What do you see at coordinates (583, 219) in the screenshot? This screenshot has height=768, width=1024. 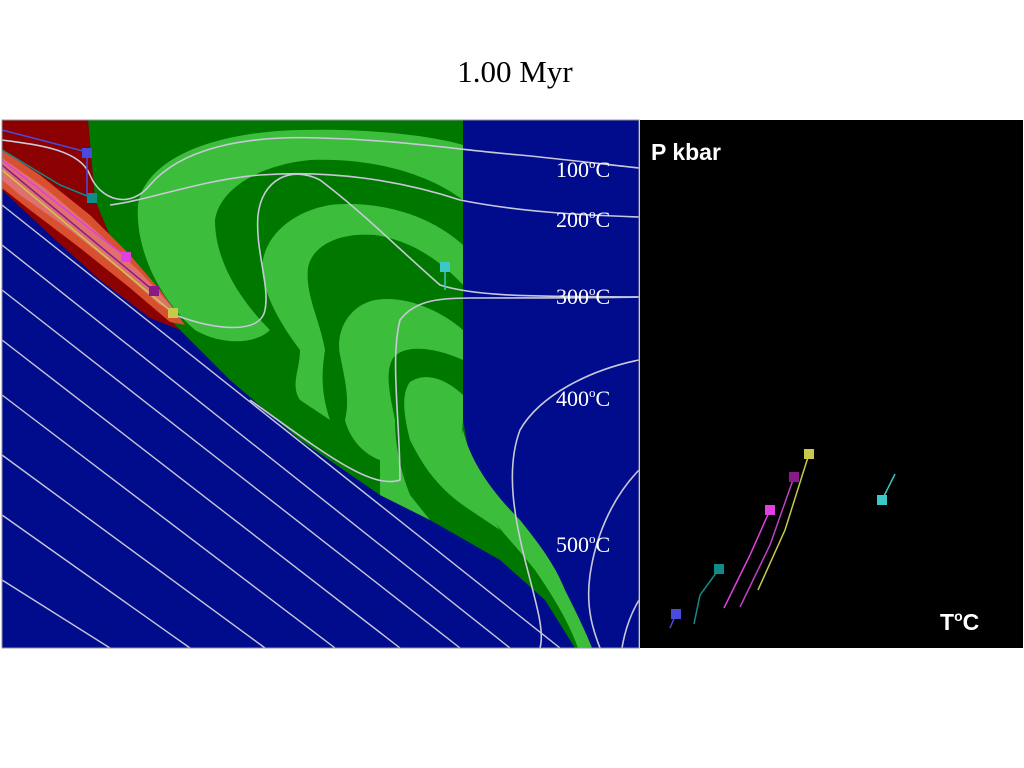 I see `isotherm-label-200: 200oC` at bounding box center [583, 219].